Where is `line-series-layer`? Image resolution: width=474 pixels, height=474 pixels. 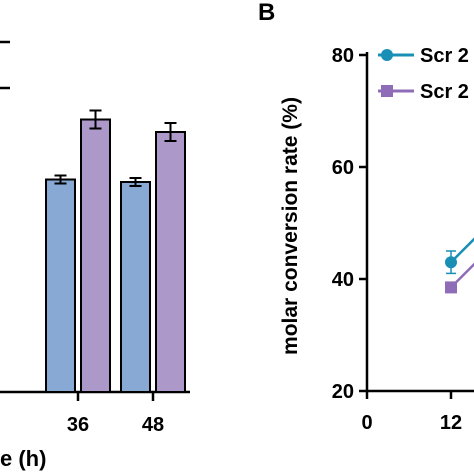
line-series-layer is located at coordinates (459, 265).